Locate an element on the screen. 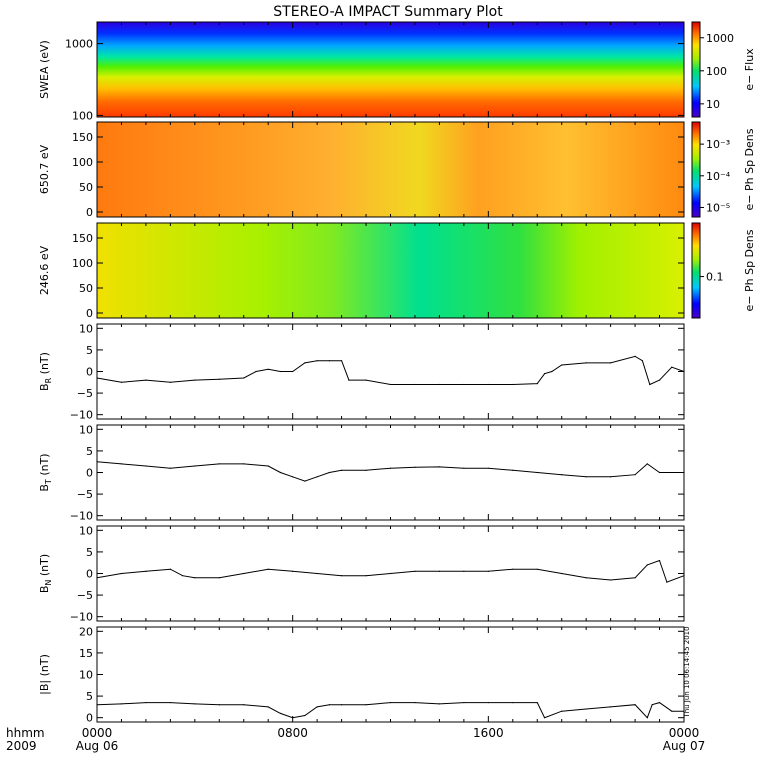 Image resolution: width=780 pixels, height=780 pixels. y-axis-label: BR (nT) is located at coordinates (45, 371).